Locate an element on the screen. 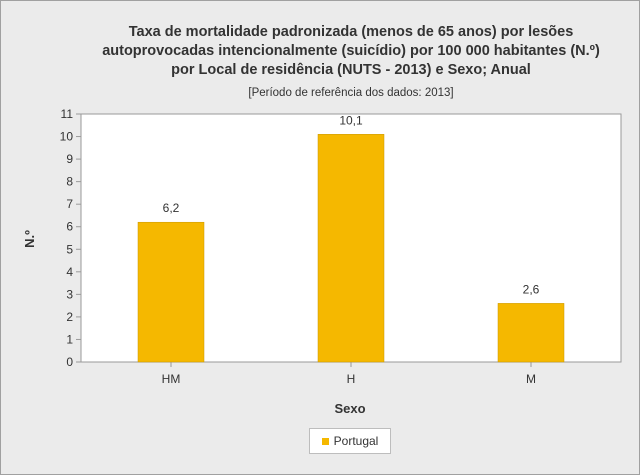 This screenshot has width=640, height=475. data-label-h: 10,1 is located at coordinates (351, 120).